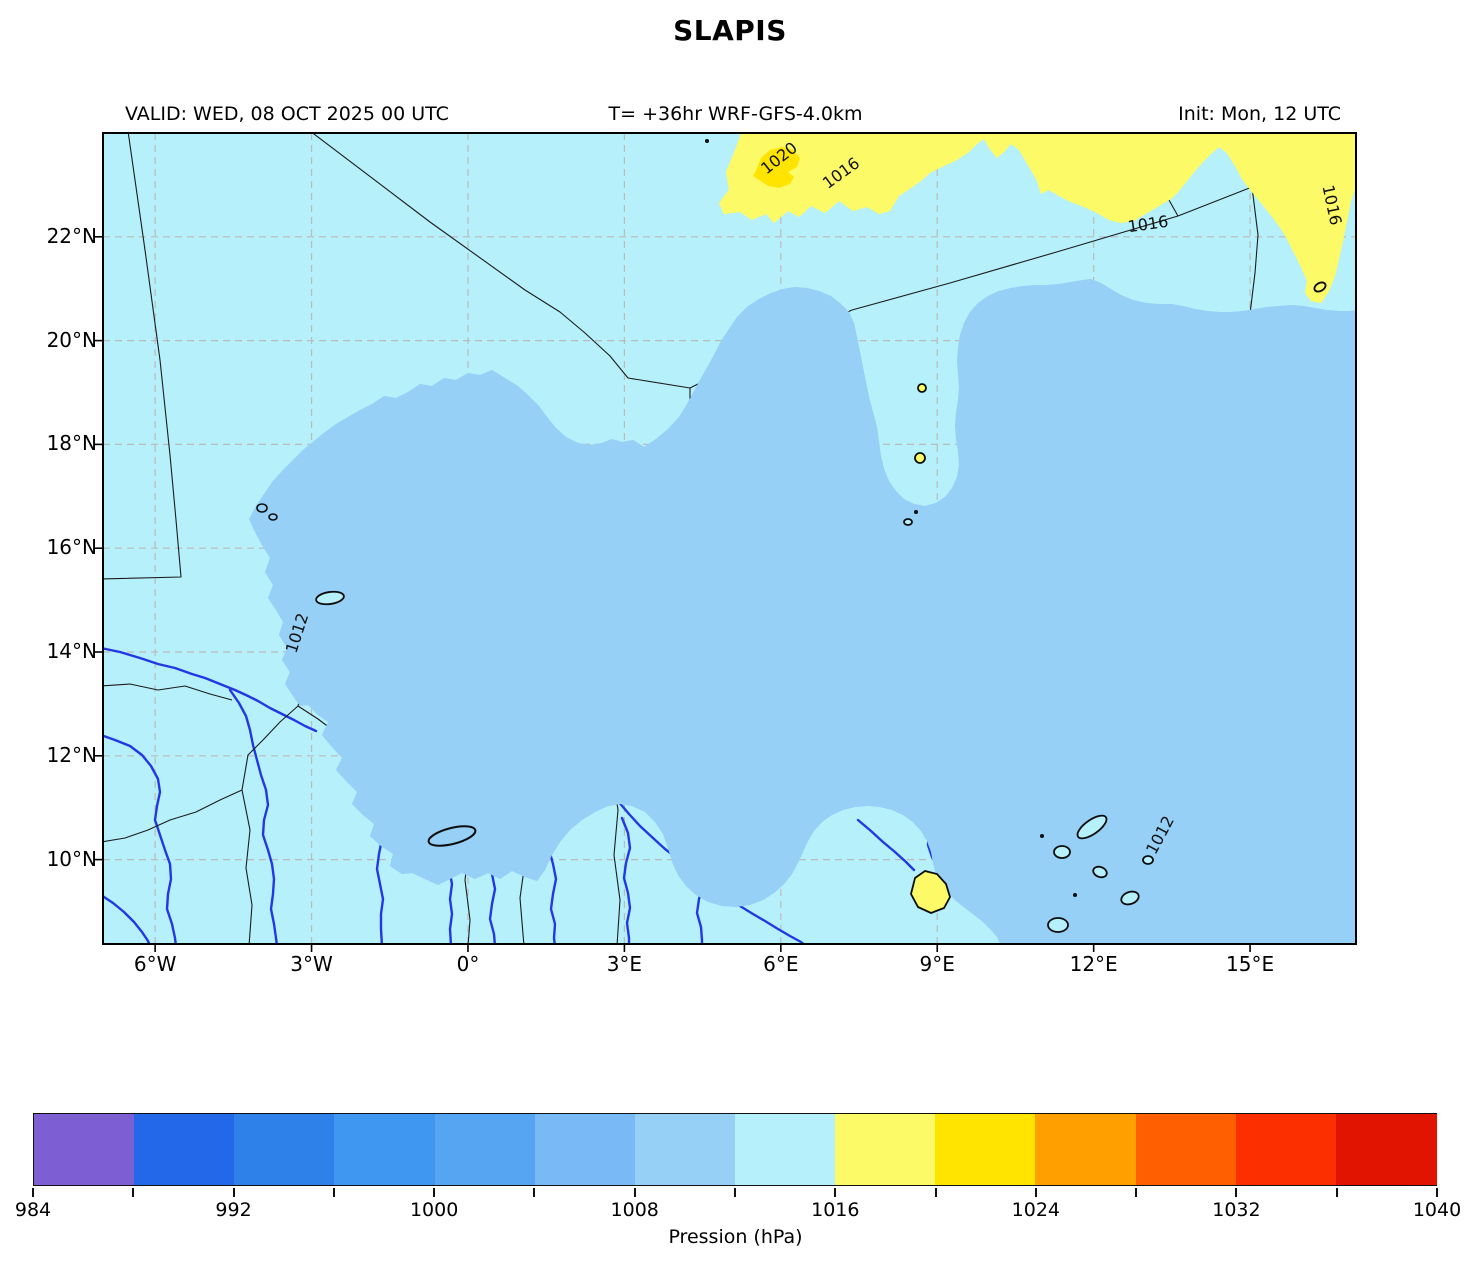  What do you see at coordinates (735, 1237) in the screenshot?
I see `colorbar-axis-label: Pression (hPa)` at bounding box center [735, 1237].